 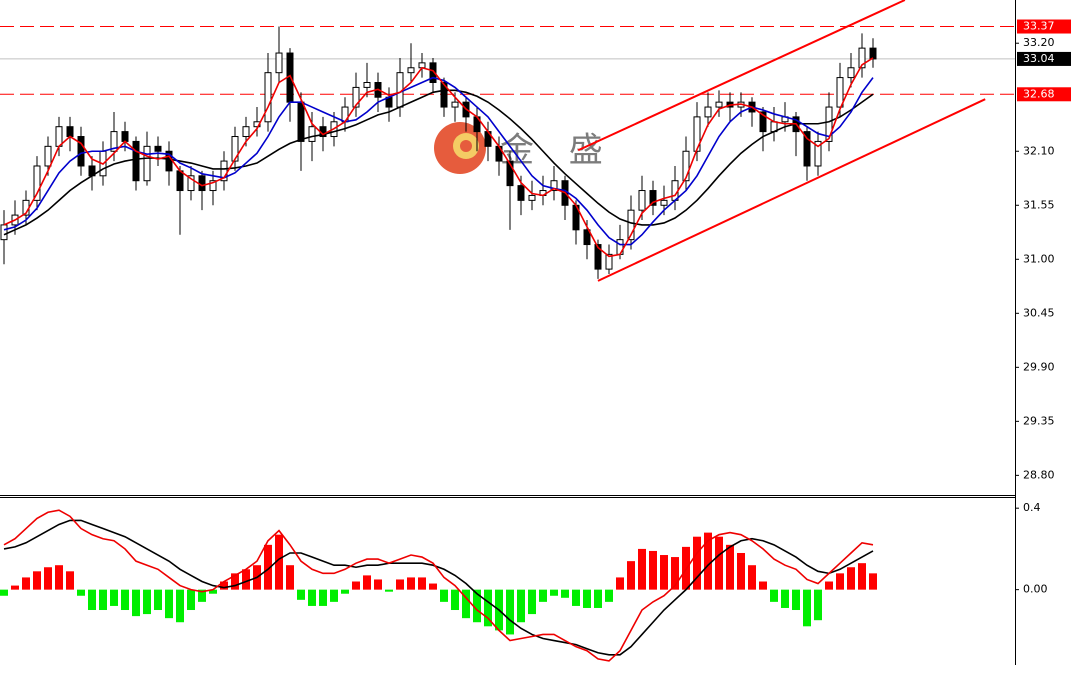 What do you see at coordinates (1039, 42) in the screenshot?
I see `y-tick-label: 33.20` at bounding box center [1039, 42].